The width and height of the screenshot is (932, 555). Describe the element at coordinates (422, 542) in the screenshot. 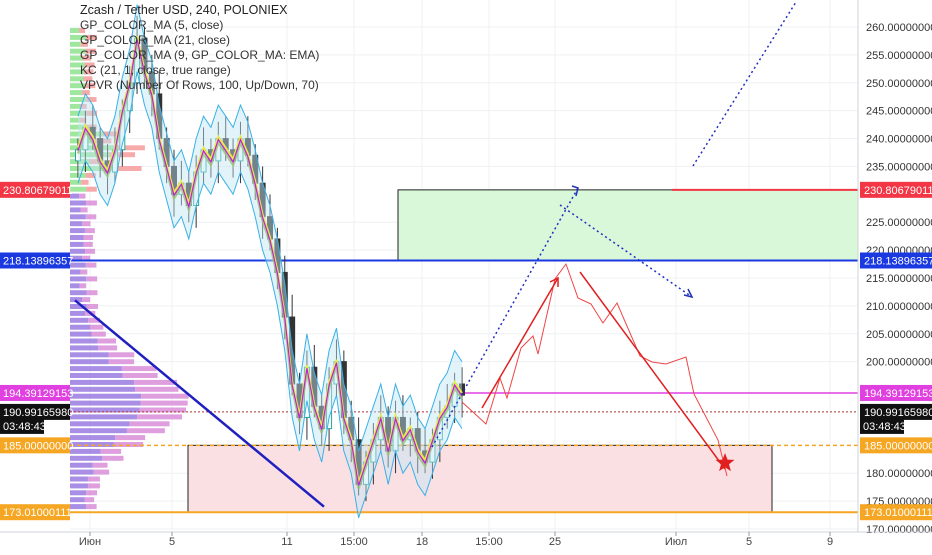

I see `x-tick-label: 18` at that location.